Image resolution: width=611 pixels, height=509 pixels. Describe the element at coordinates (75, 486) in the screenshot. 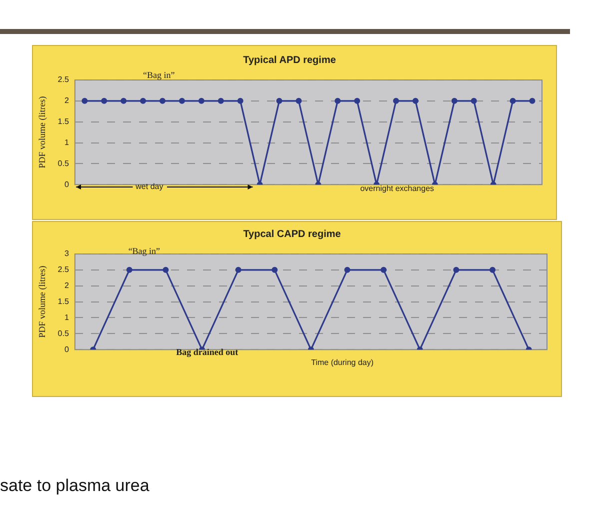

I see `text: sate to plasma urea` at that location.